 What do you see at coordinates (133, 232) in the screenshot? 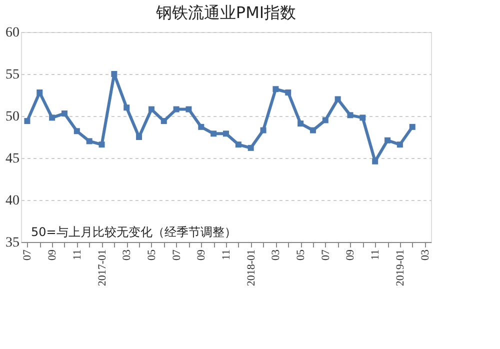
I see `annotation: 50=与上月比较无变化（经季节调整）` at bounding box center [133, 232].